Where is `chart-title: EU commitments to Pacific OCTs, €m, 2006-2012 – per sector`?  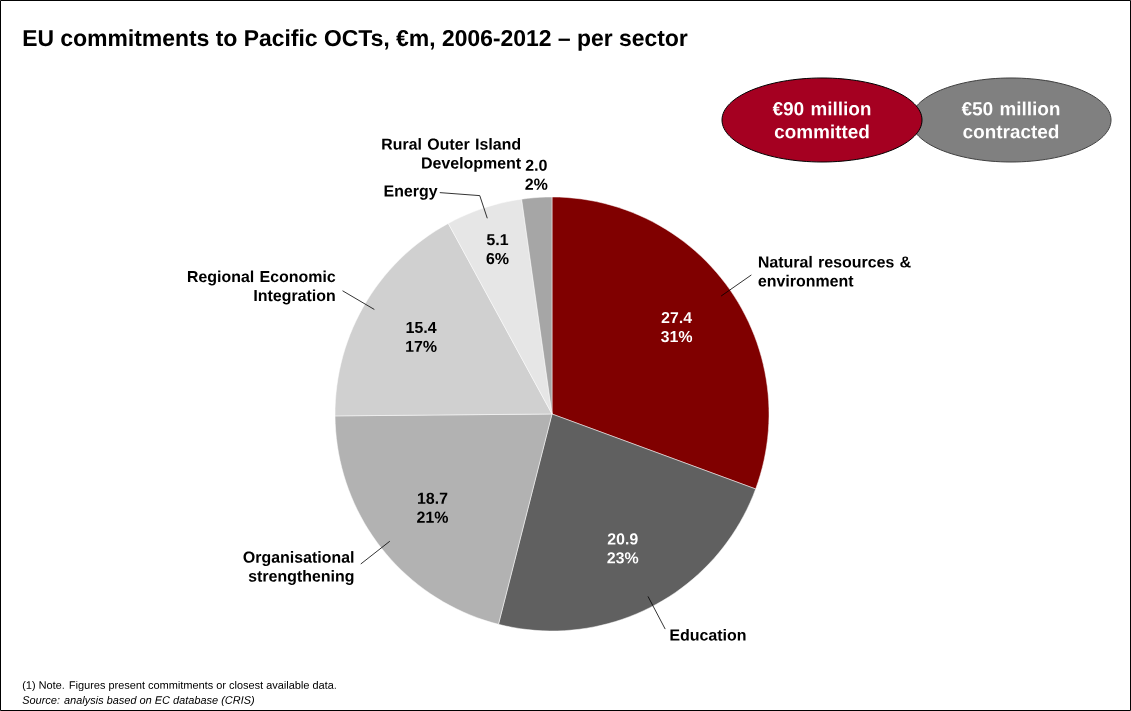 chart-title: EU commitments to Pacific OCTs, €m, 2006-2012 – per sector is located at coordinates (355, 40).